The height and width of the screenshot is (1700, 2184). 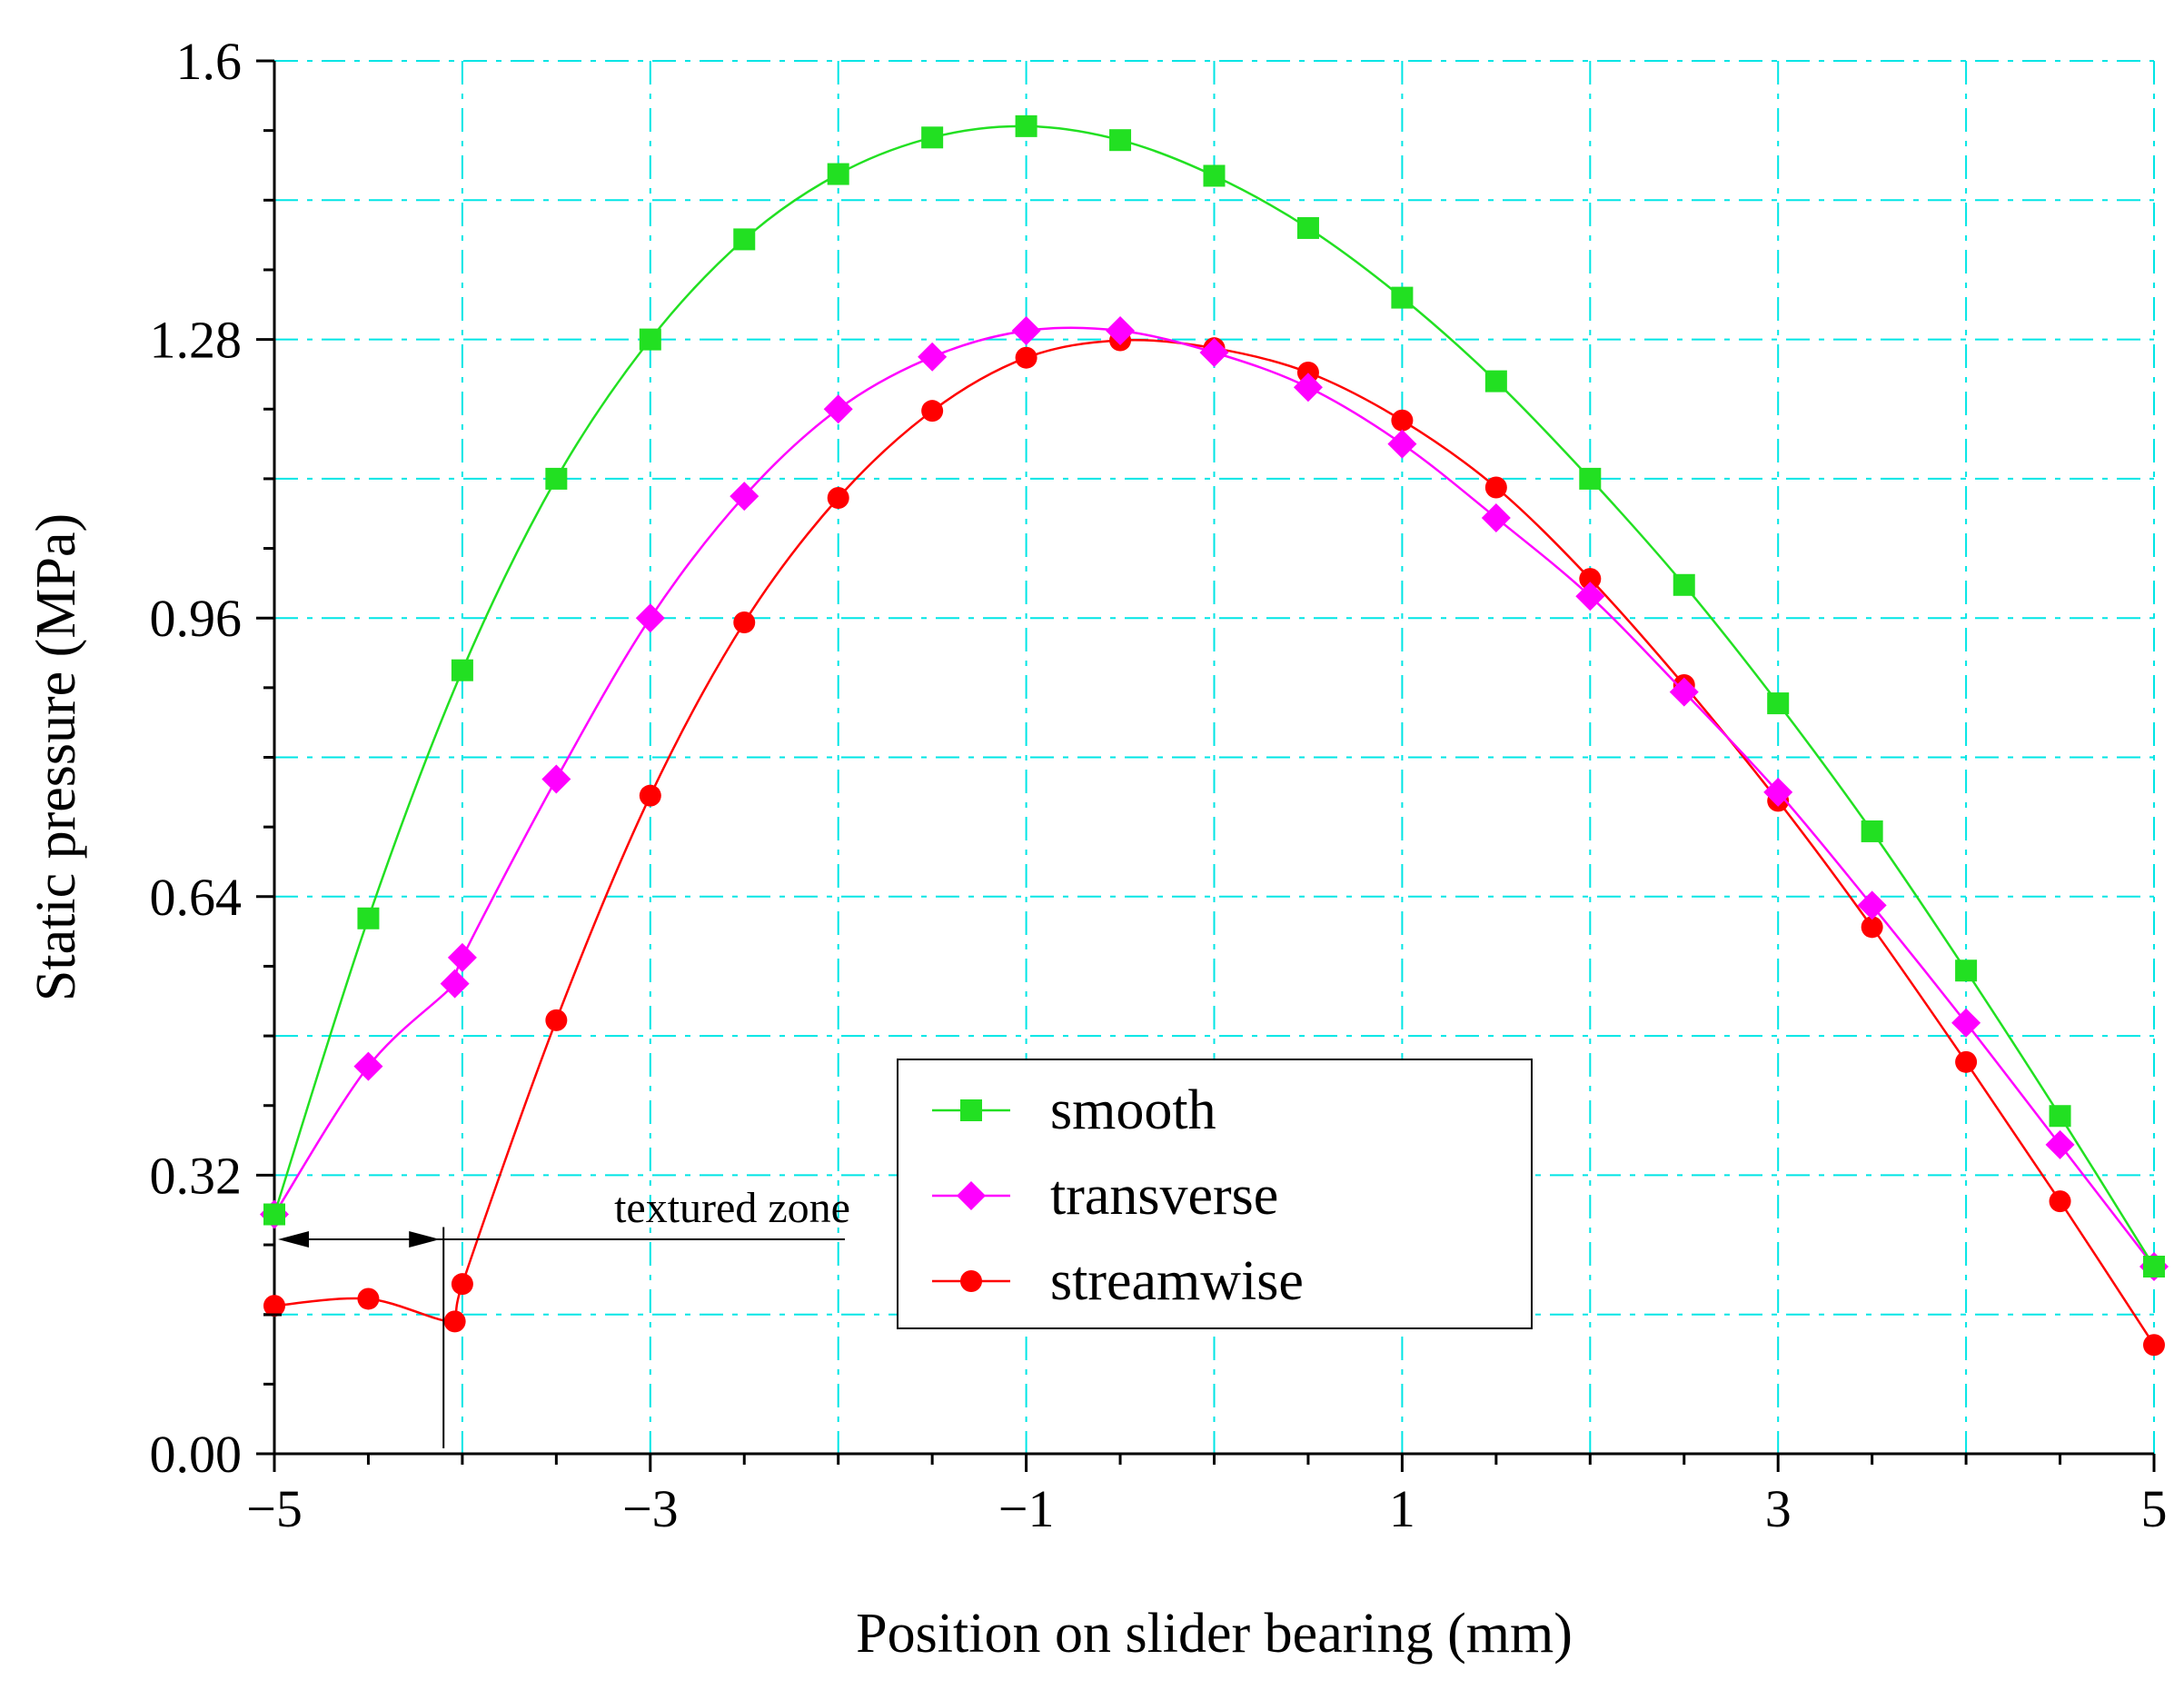 I want to click on textured-zone-annotation: textured zone, so click(x=556, y=1316).